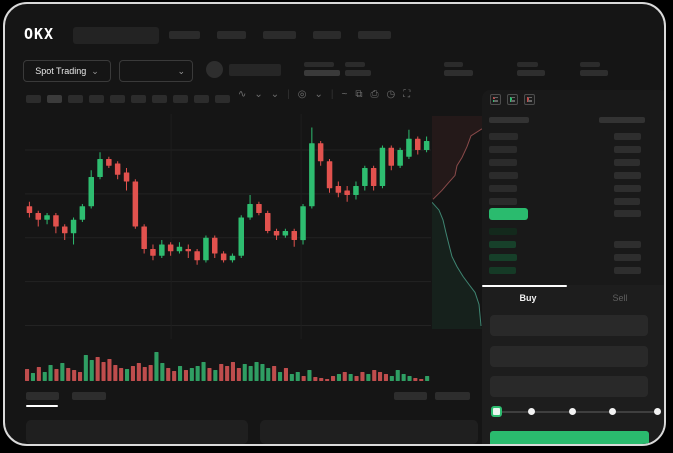  What do you see at coordinates (410, 396) in the screenshot?
I see `bottom-action-left` at bounding box center [410, 396].